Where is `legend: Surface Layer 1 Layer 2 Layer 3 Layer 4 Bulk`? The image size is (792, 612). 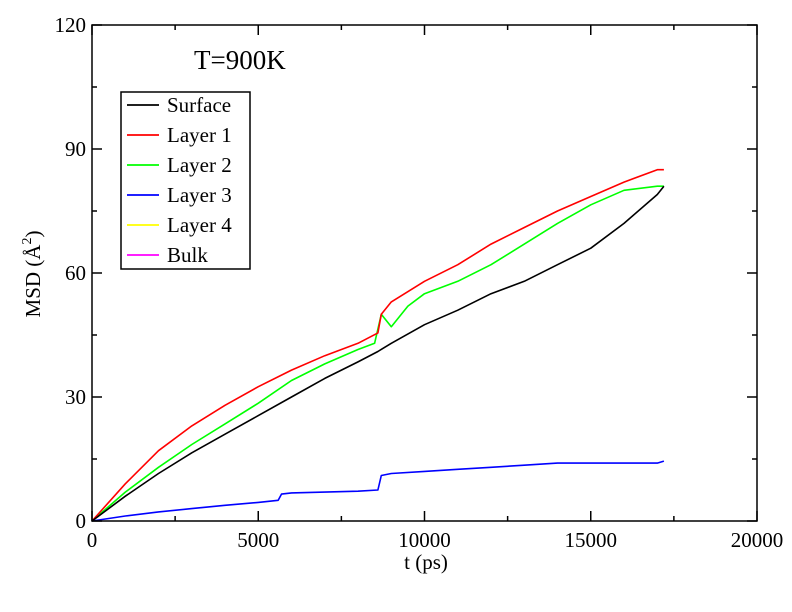 legend: Surface Layer 1 Layer 2 Layer 3 Layer 4 Bulk is located at coordinates (185, 180).